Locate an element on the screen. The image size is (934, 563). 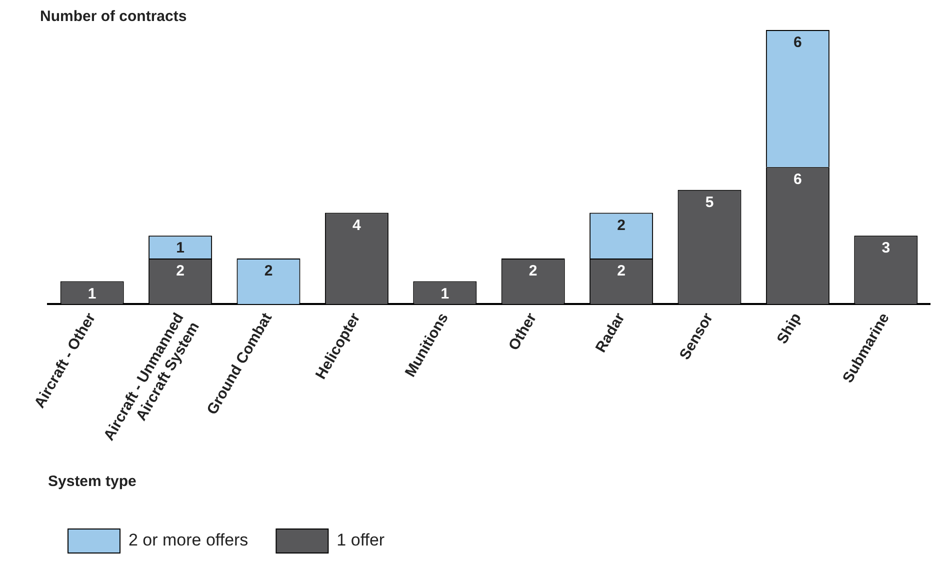
y-axis-title: Number of contracts is located at coordinates (113, 17).